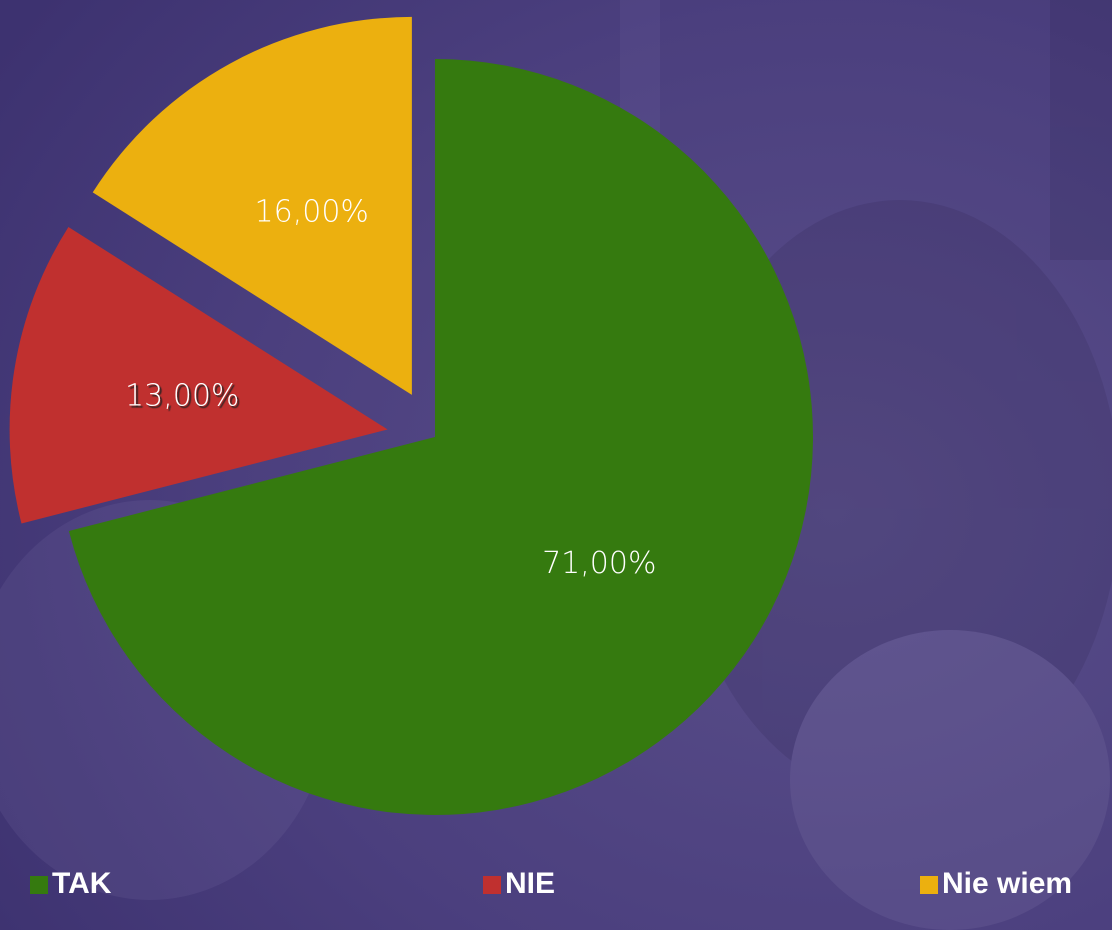 The height and width of the screenshot is (930, 1112). Describe the element at coordinates (182, 395) in the screenshot. I see `slice-label: 13,00%` at that location.